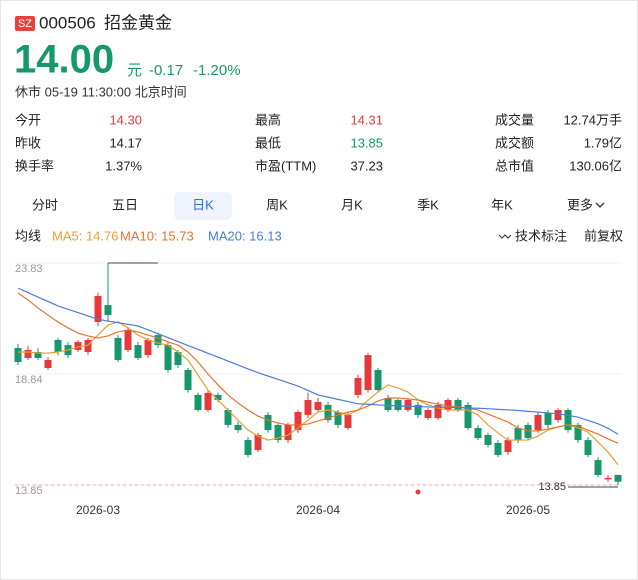 This screenshot has width=638, height=580. Describe the element at coordinates (352, 204) in the screenshot. I see `tab: 月K` at that location.